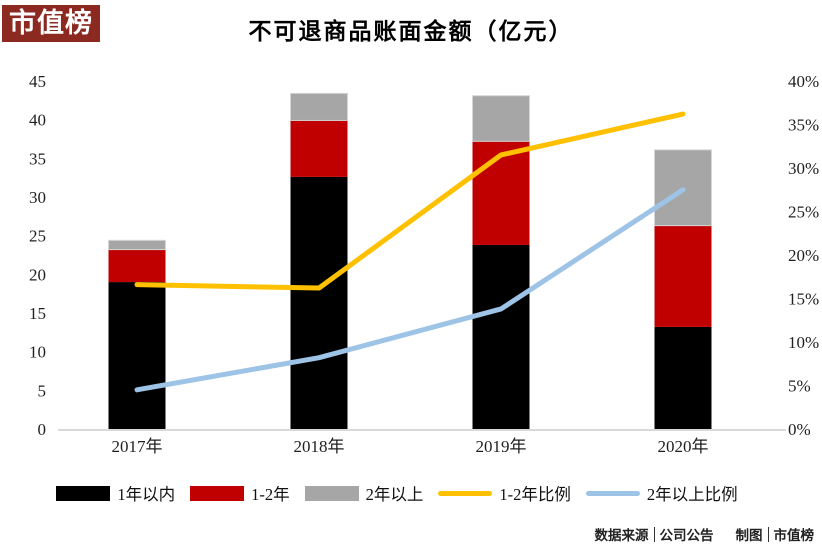 This screenshot has width=822, height=550. I want to click on legend-bar-swatch-1年以内, so click(83, 493).